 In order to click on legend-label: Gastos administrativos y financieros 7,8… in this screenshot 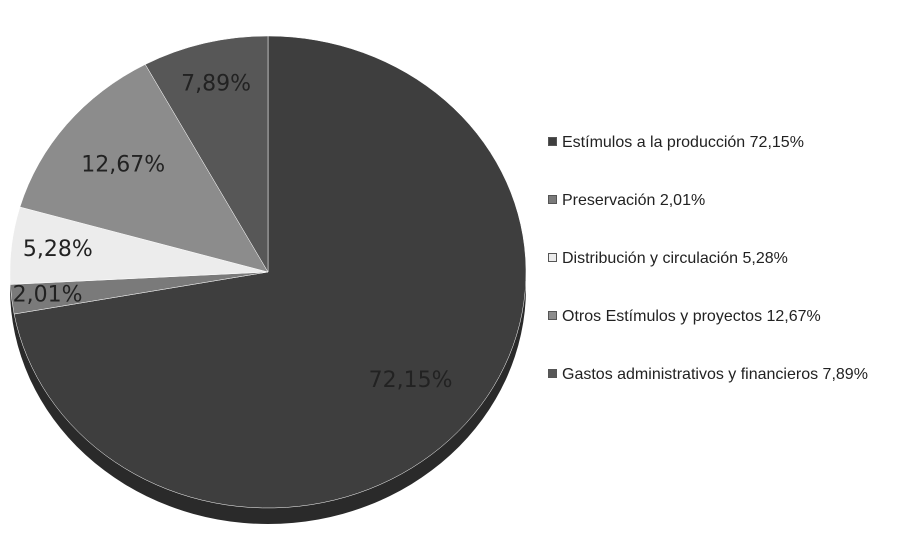, I will do `click(715, 374)`.